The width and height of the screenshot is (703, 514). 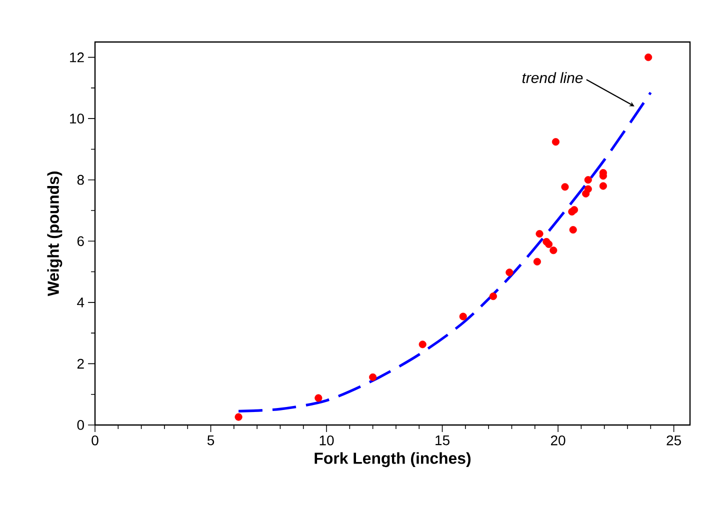 What do you see at coordinates (54, 234) in the screenshot?
I see `y-axis-title: Weight (pounds)` at bounding box center [54, 234].